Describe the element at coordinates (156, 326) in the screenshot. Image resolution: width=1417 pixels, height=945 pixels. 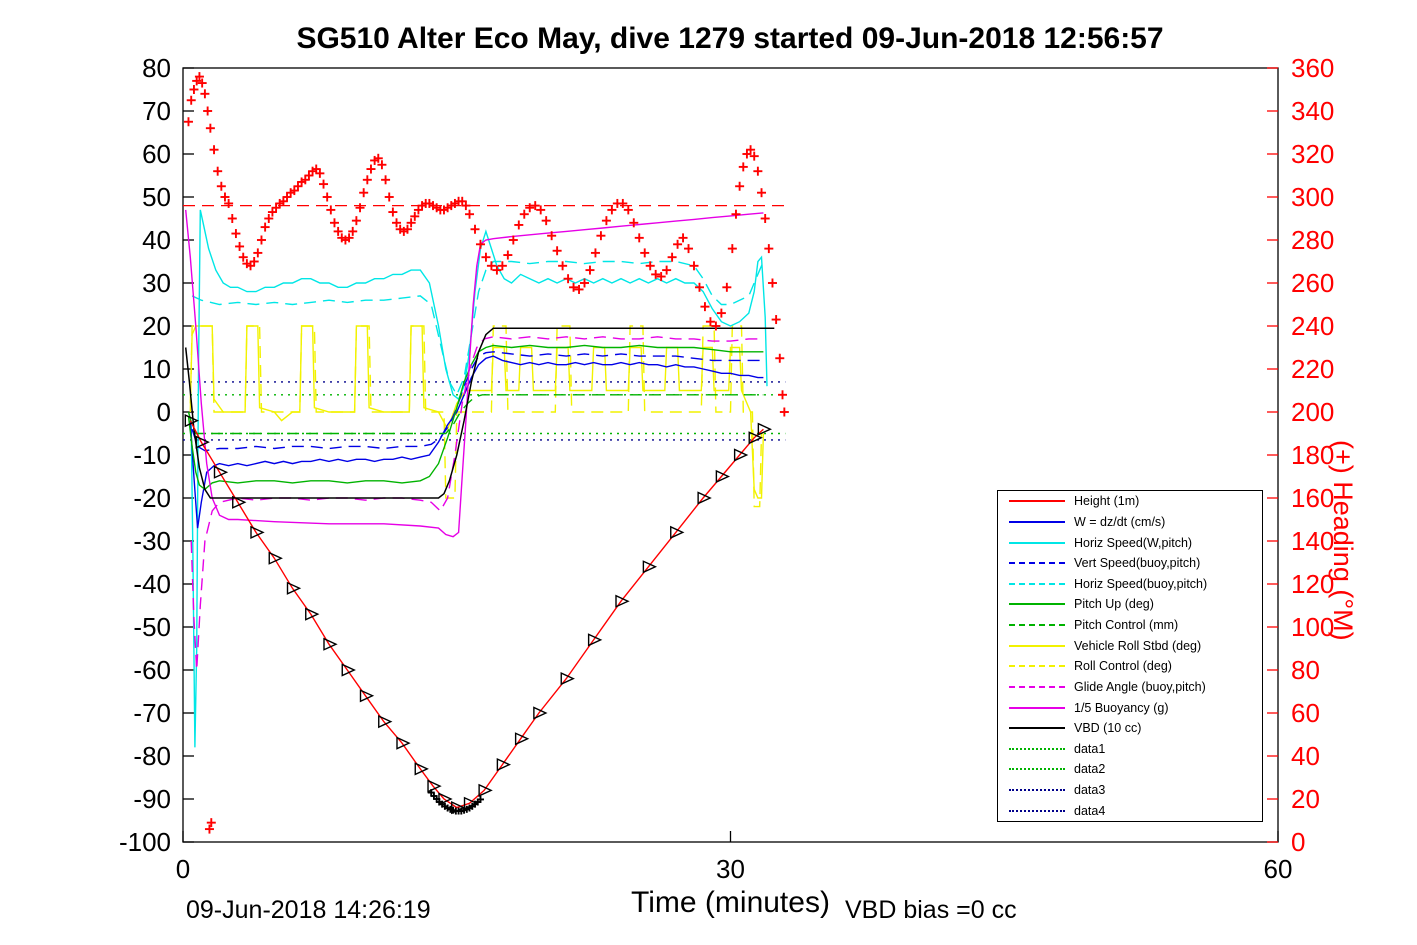
I see `left-y-tick-label: 20` at that location.